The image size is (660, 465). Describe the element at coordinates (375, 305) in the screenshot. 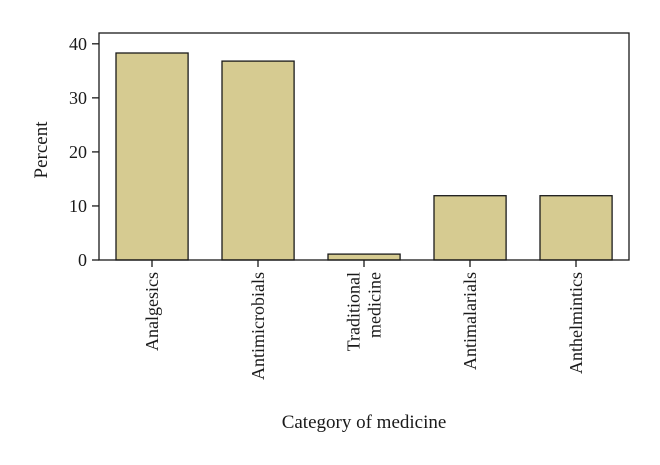

I see `x-category-label-2-line-1: medicine` at that location.